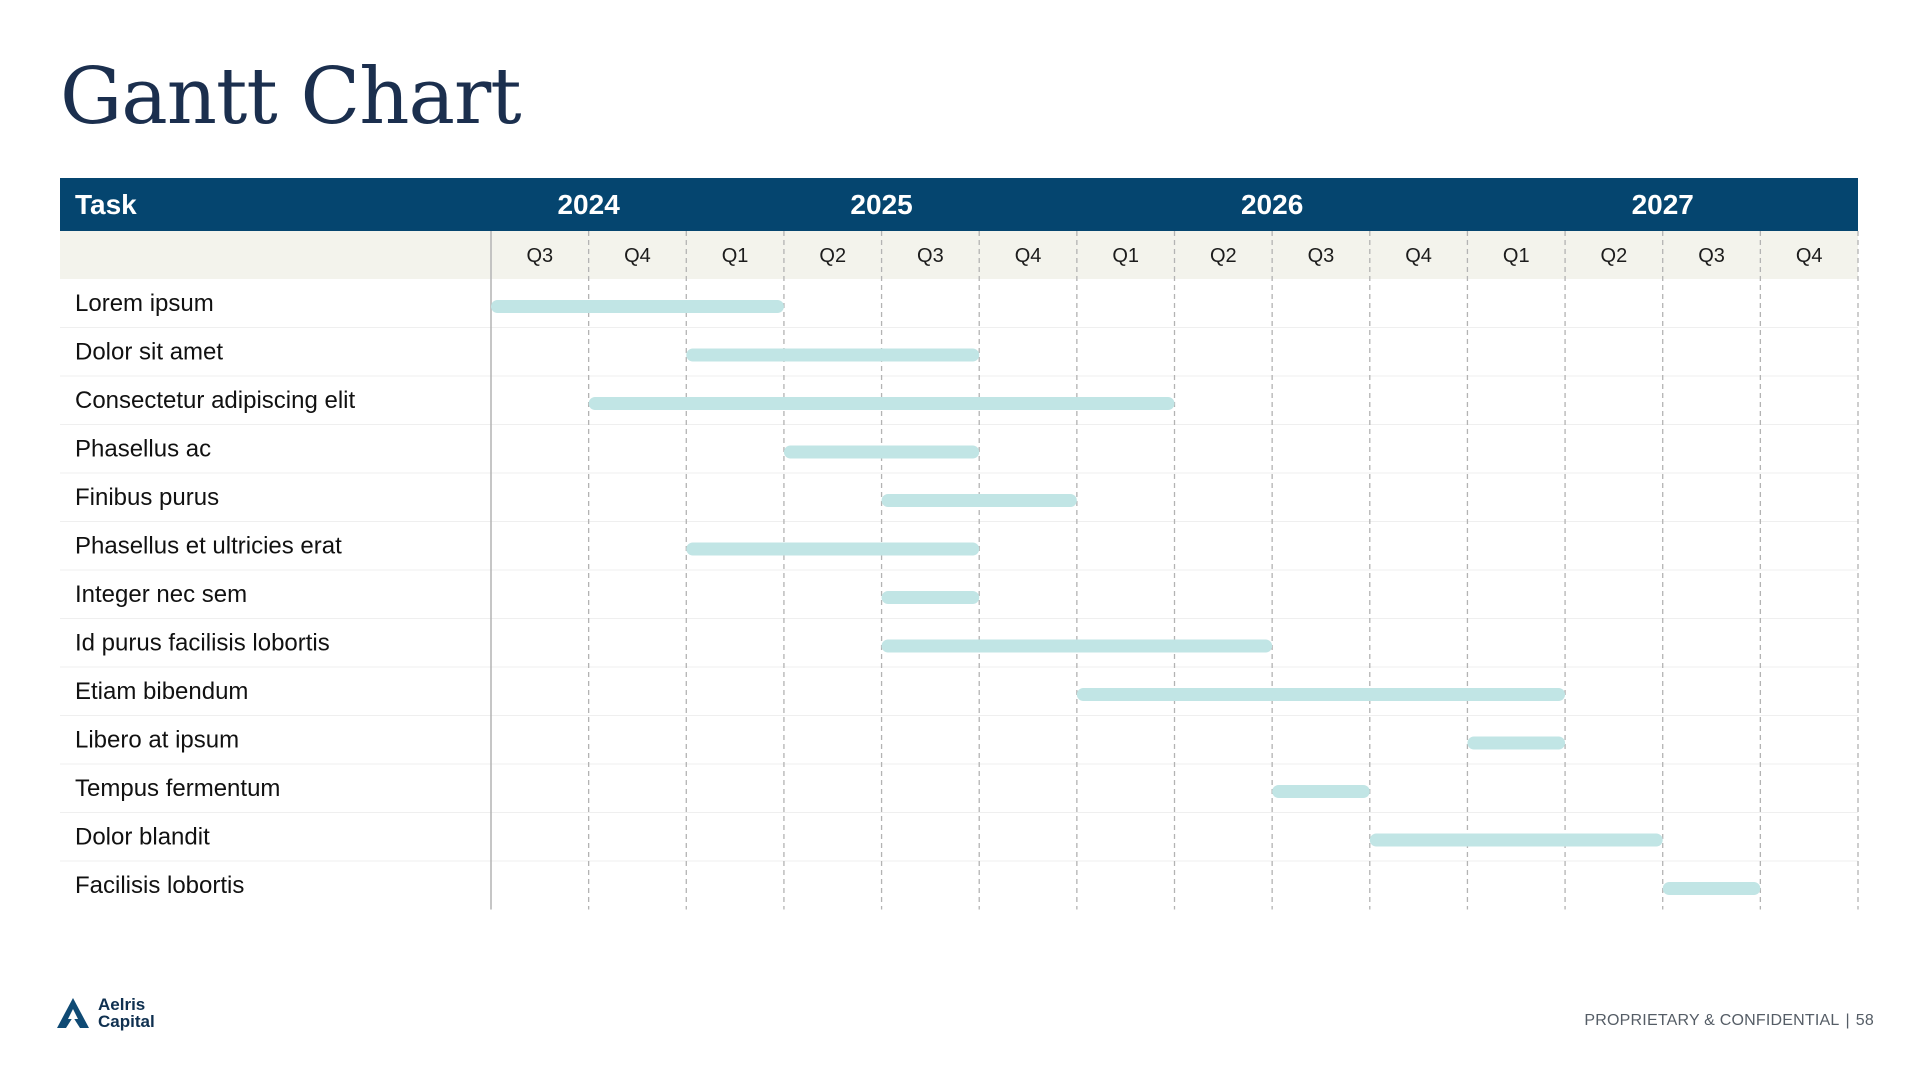 Image resolution: width=1920 pixels, height=1080 pixels. Describe the element at coordinates (1809, 256) in the screenshot. I see `quarter-label-2027-q4: Q4` at that location.